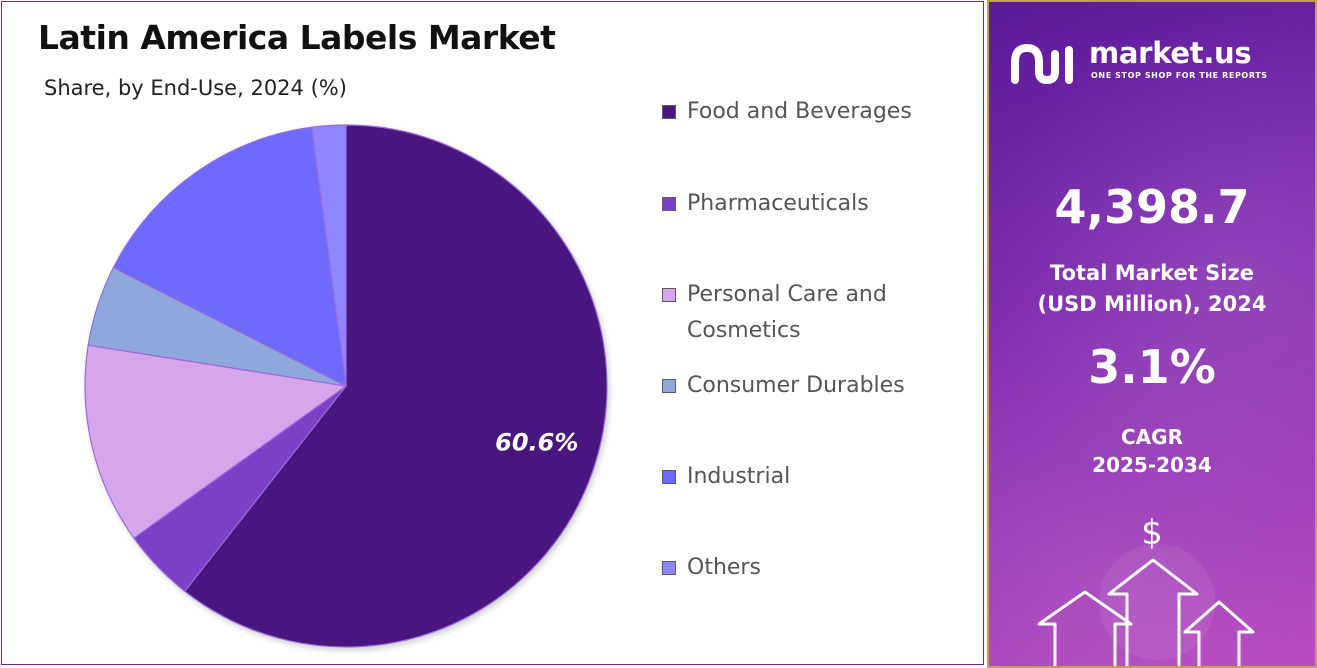  Describe the element at coordinates (1179, 75) in the screenshot. I see `brand-tagline: ONE STOP SHOP FOR THE REPORTS` at that location.